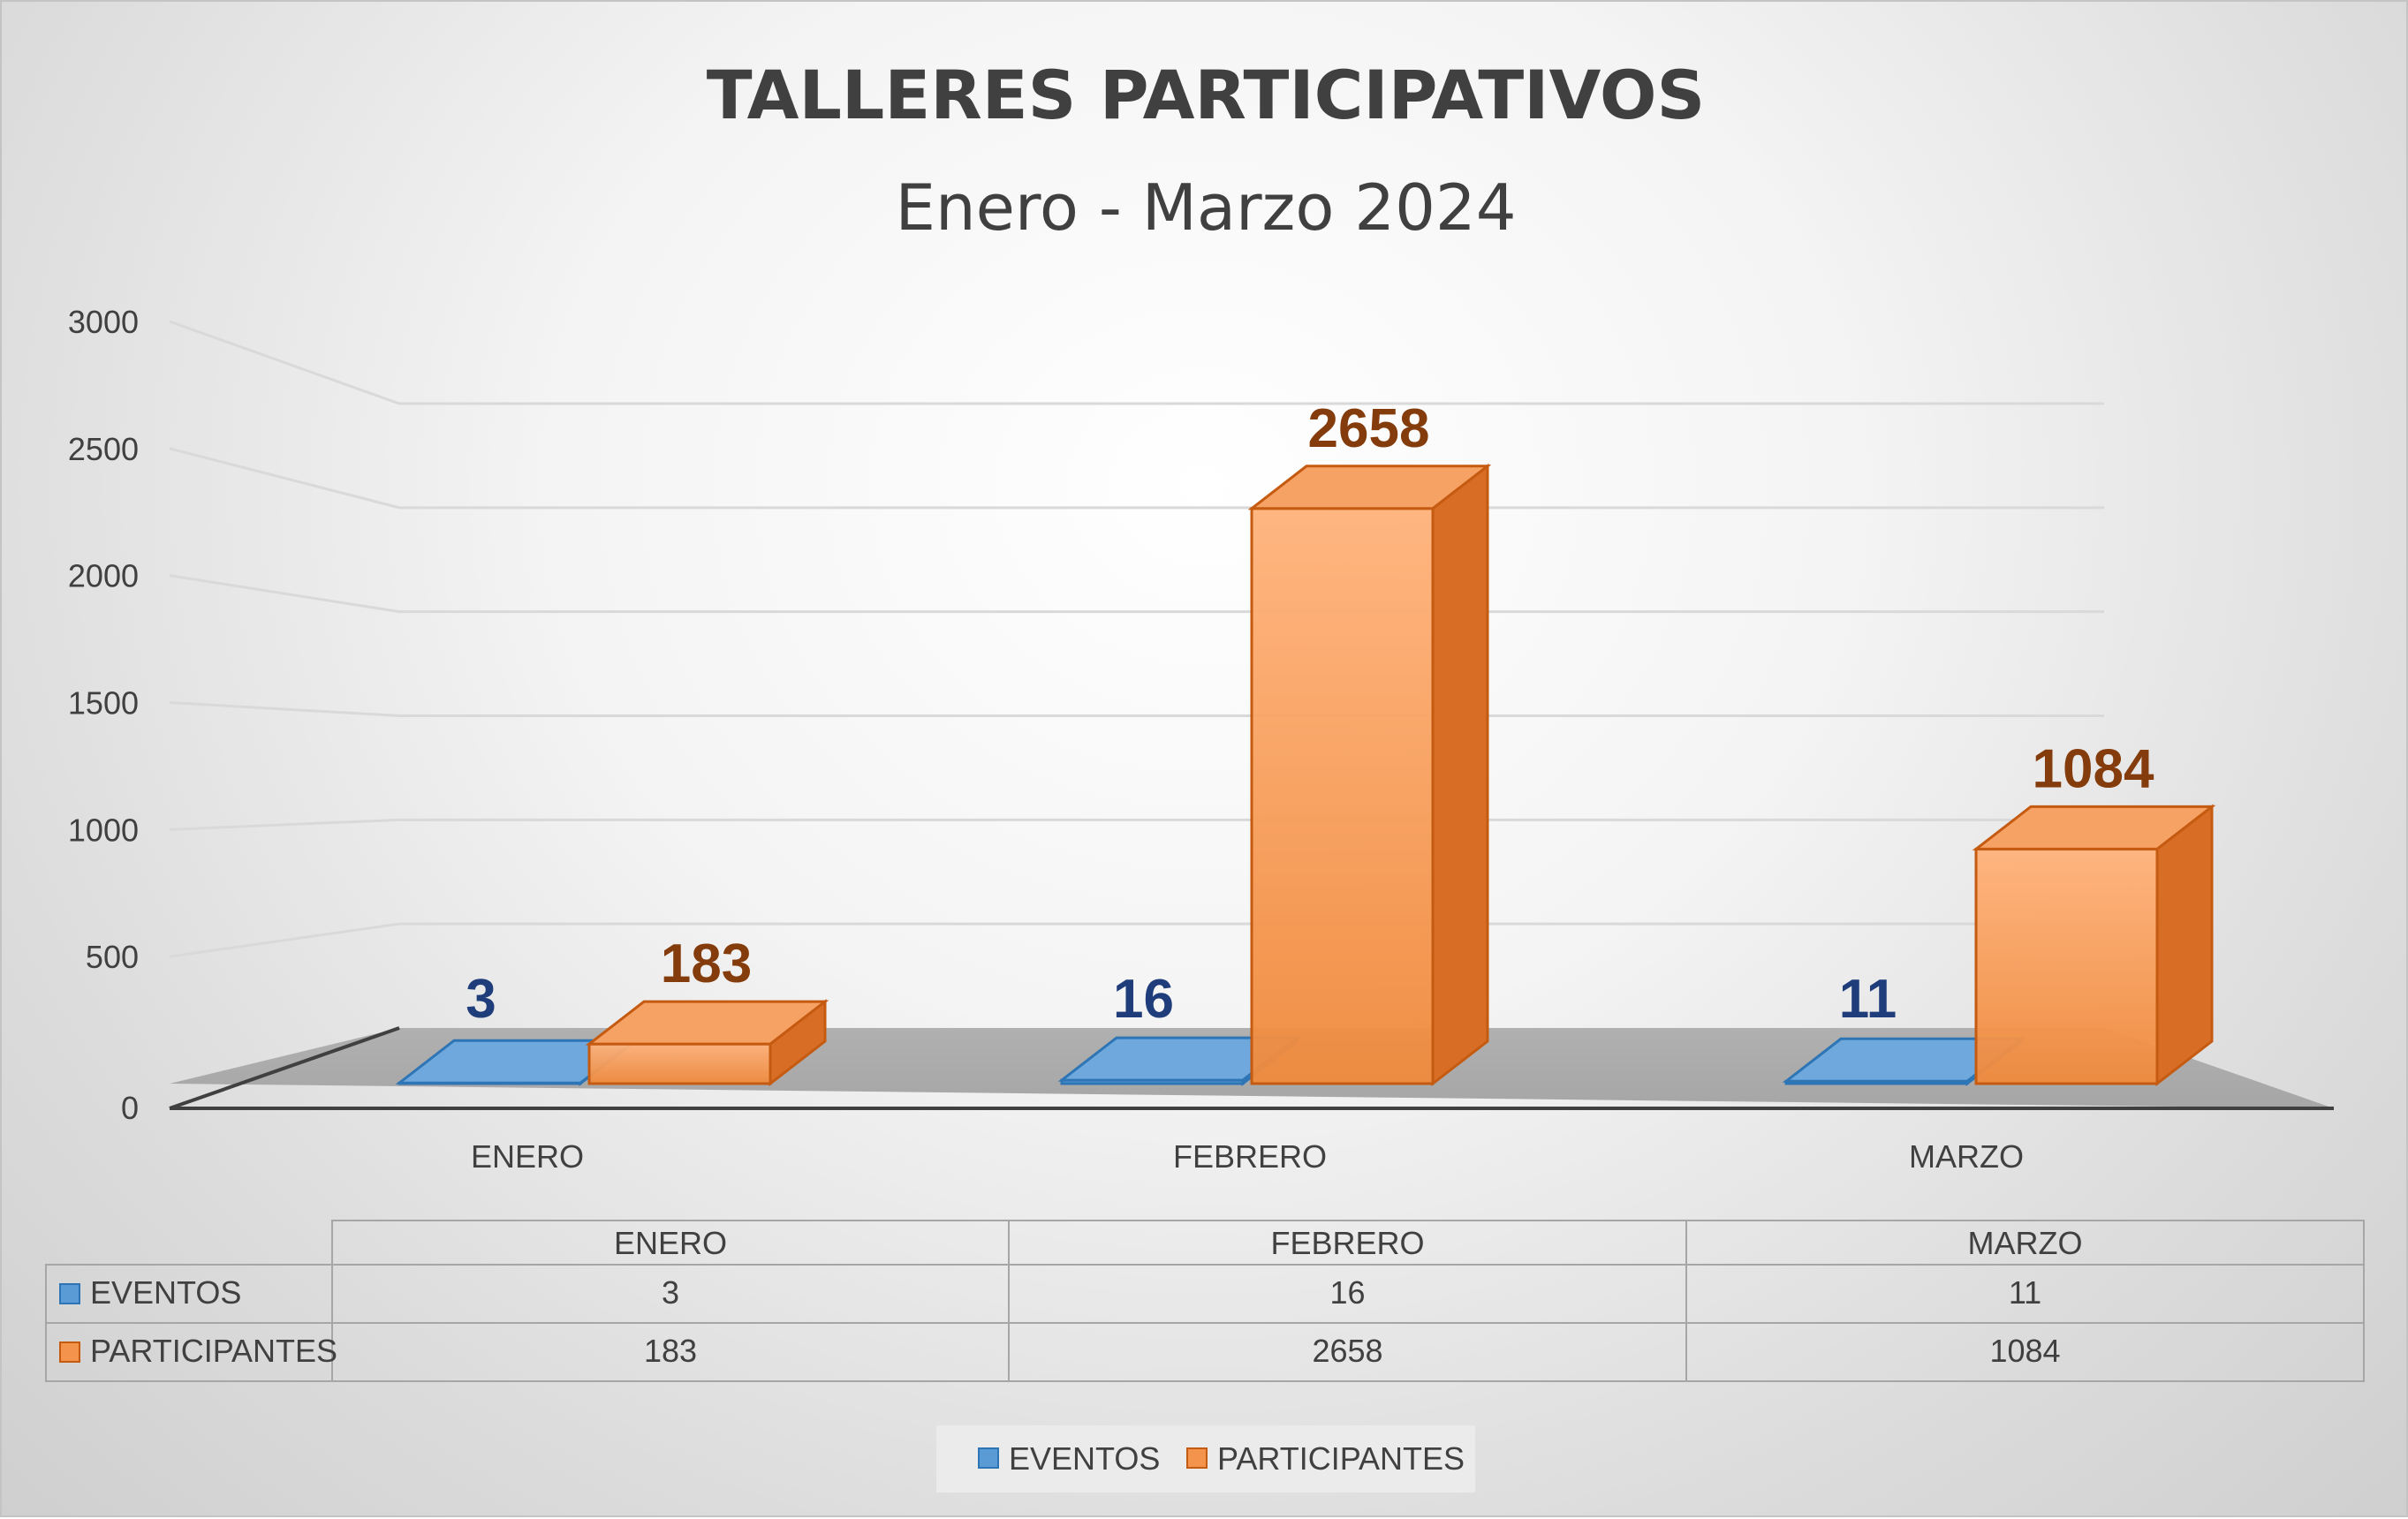 The image size is (2408, 1519). What do you see at coordinates (706, 963) in the screenshot?
I see `data-label-participantes: 183` at bounding box center [706, 963].